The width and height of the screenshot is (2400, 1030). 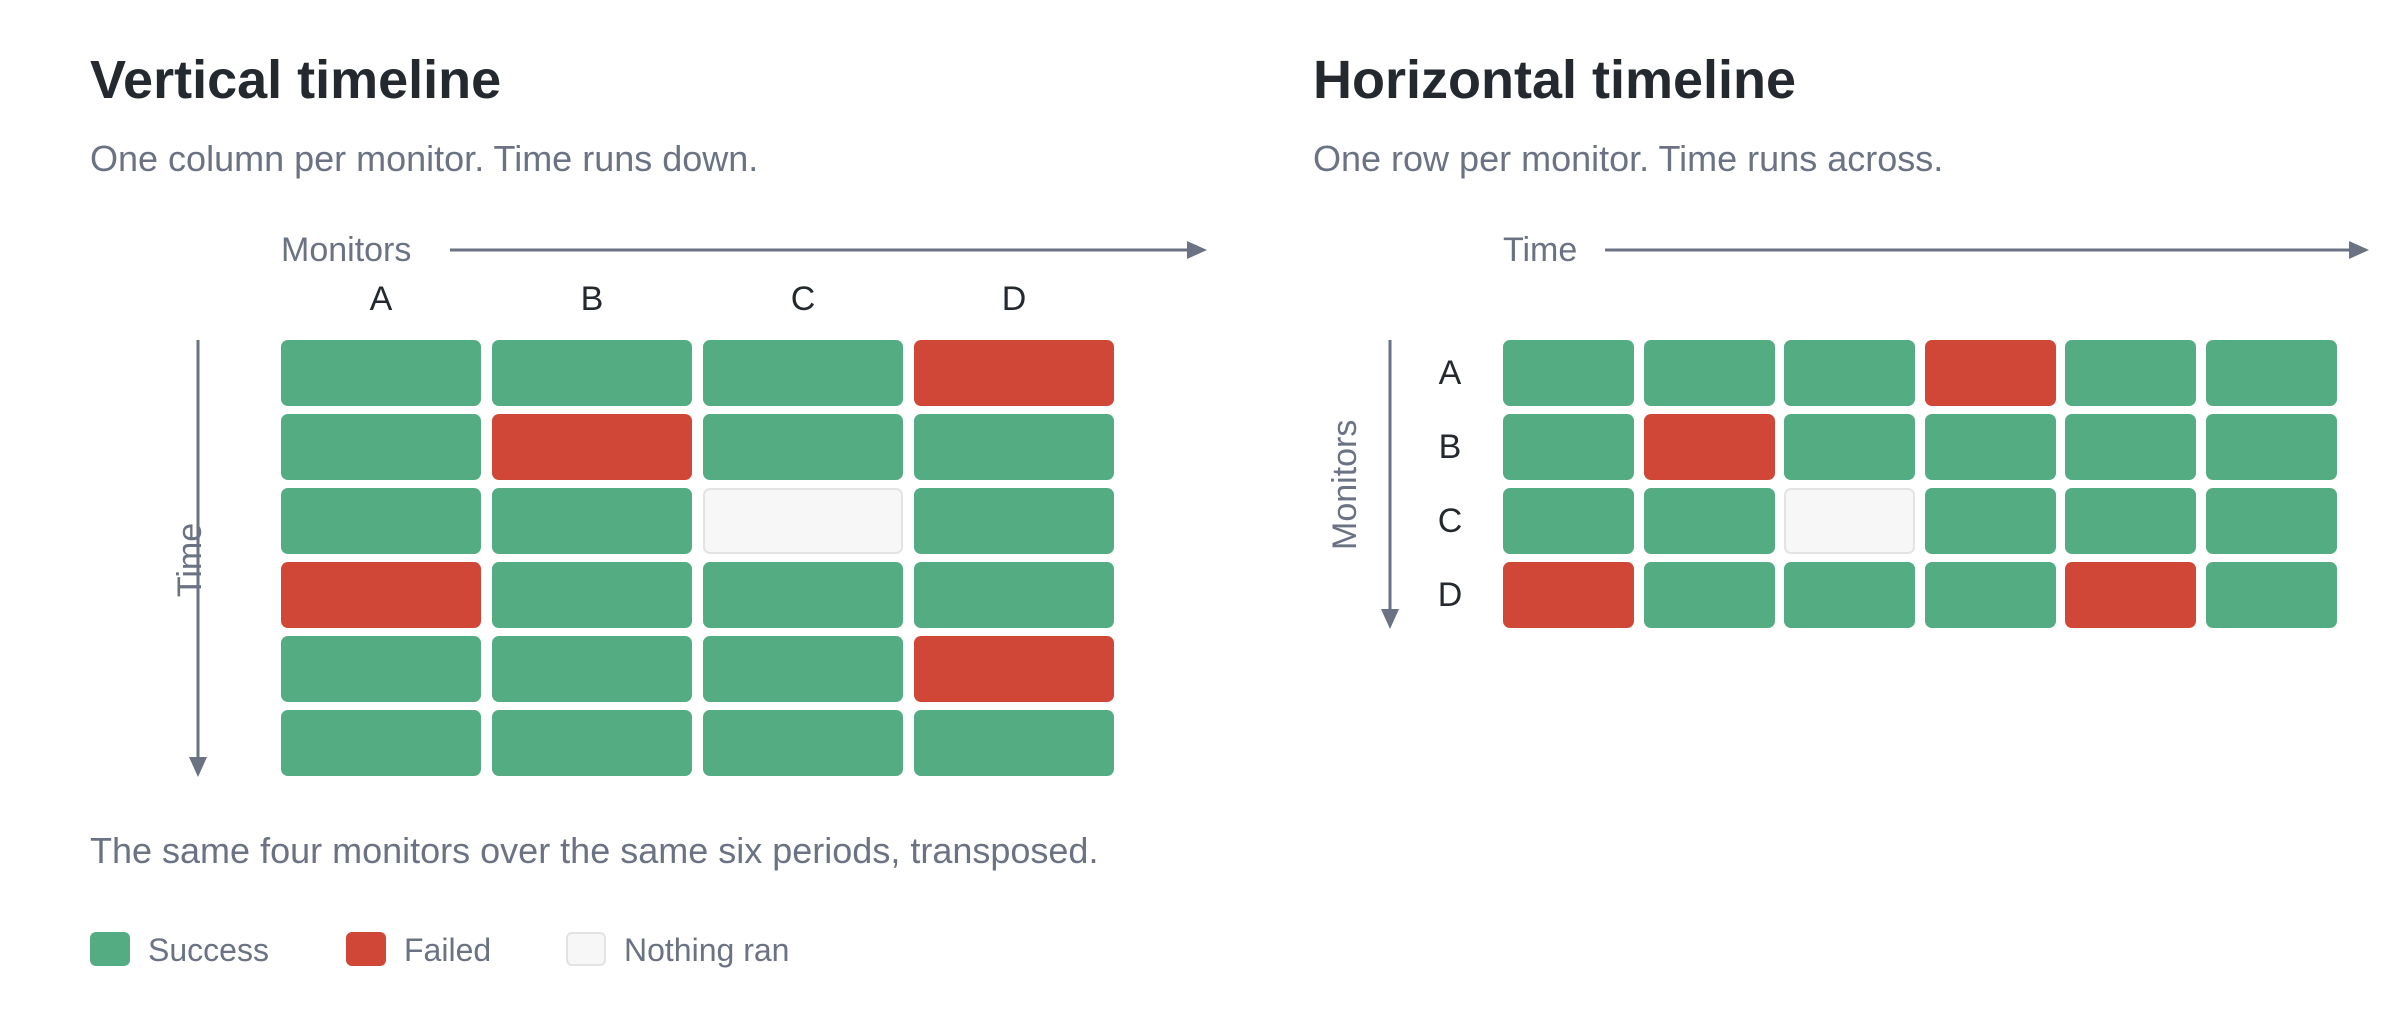 What do you see at coordinates (1849, 521) in the screenshot?
I see `horizontal-cell-nothing` at bounding box center [1849, 521].